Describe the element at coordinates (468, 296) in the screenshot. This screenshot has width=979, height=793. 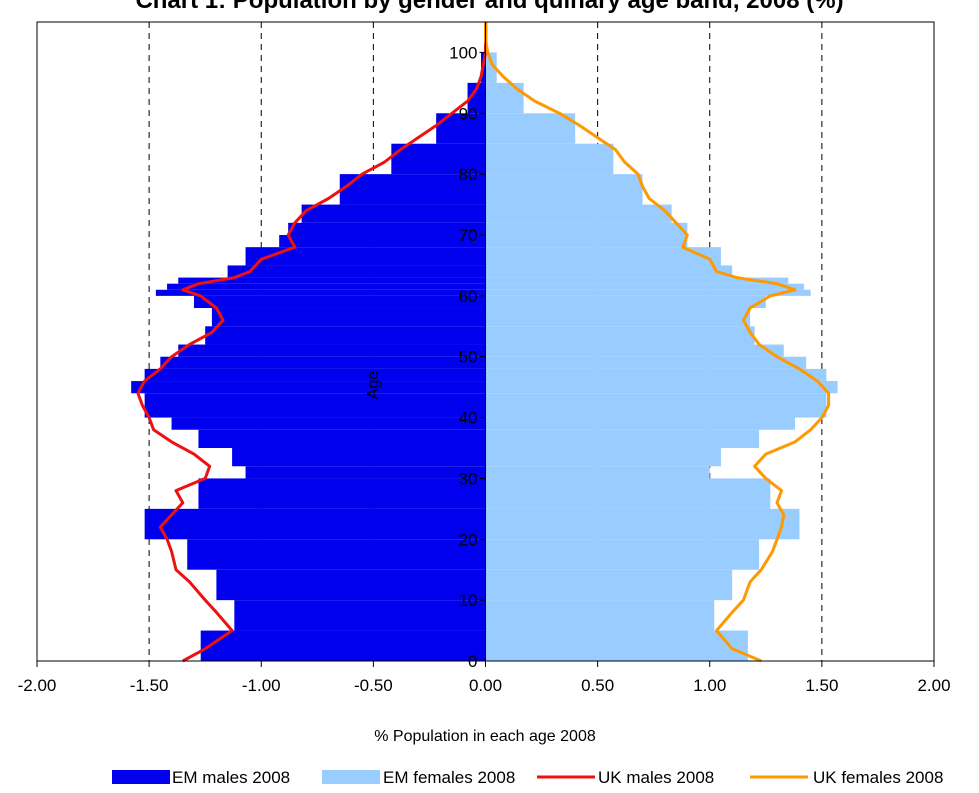
I see `y-tick-label-6: 60` at that location.